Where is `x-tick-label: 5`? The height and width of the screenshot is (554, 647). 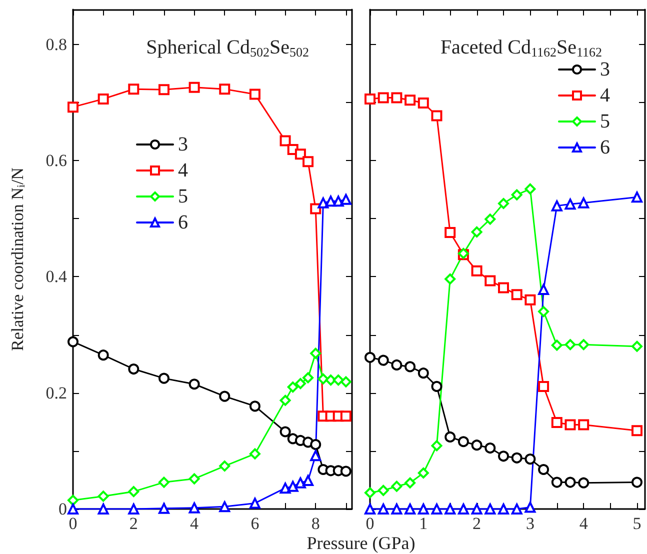 x-tick-label: 5 is located at coordinates (637, 523).